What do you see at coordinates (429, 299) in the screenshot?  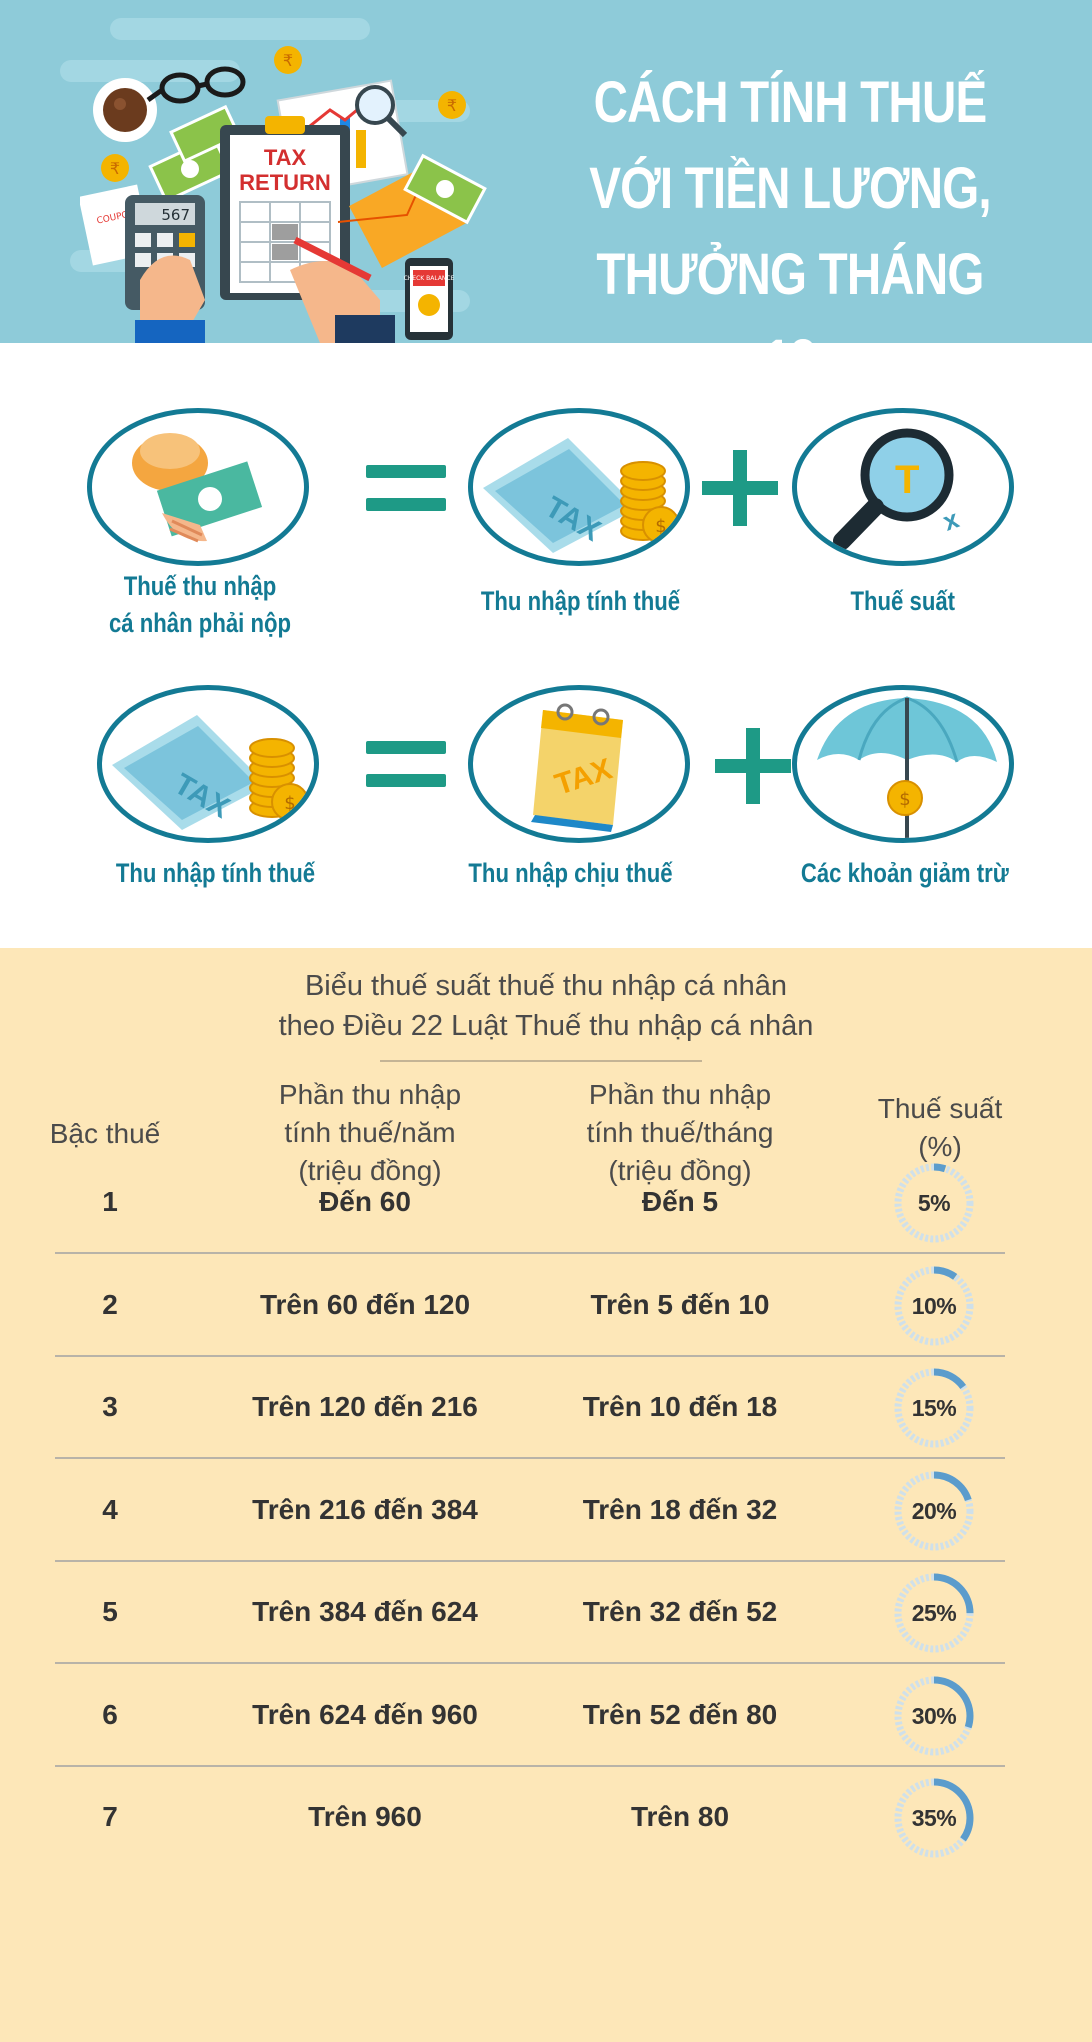 I see `phone-icon: CHECK BALANCE` at bounding box center [429, 299].